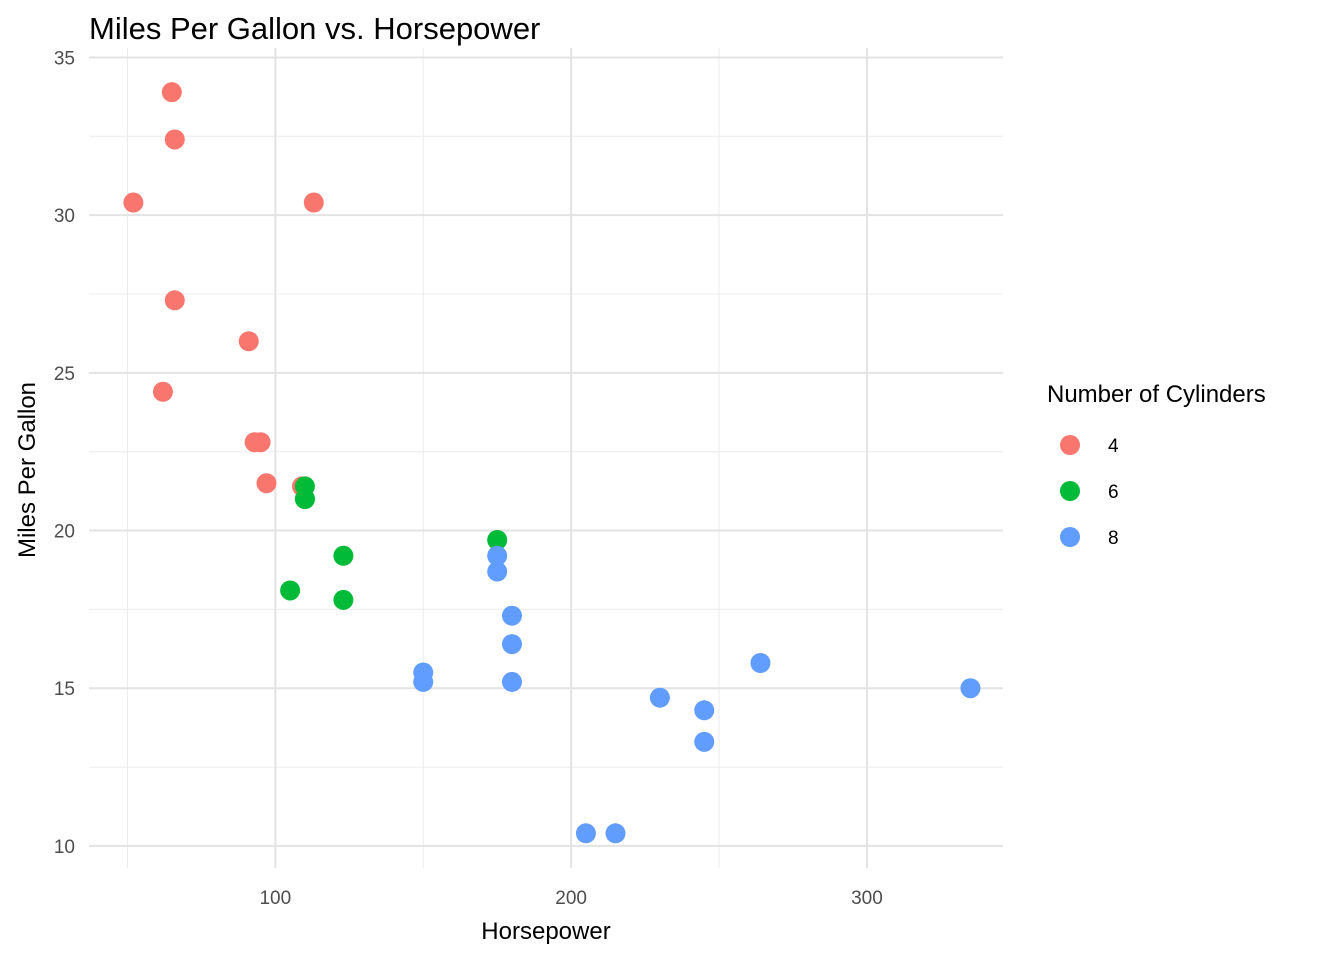  I want to click on legend-label-cyl-4: 4, so click(1113, 446).